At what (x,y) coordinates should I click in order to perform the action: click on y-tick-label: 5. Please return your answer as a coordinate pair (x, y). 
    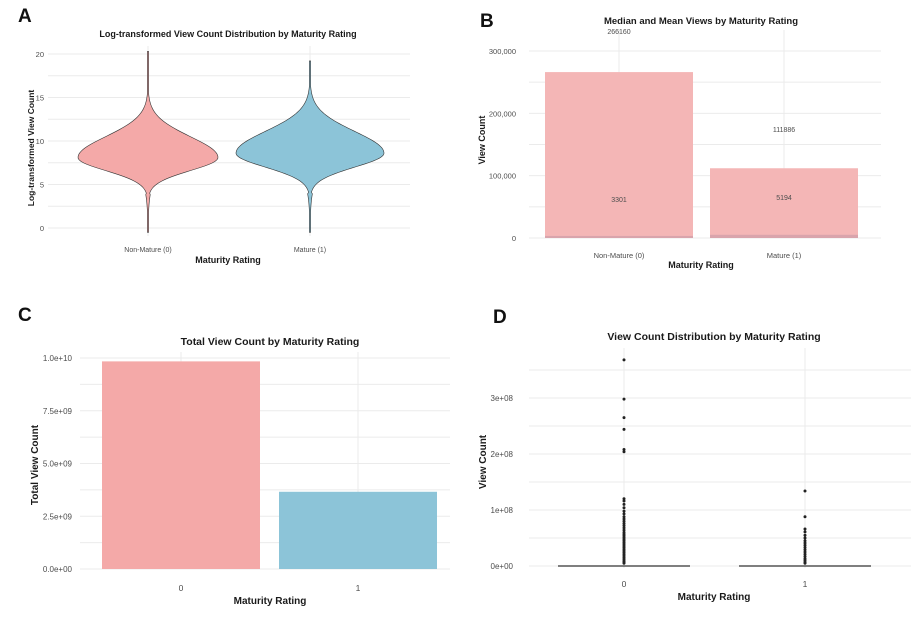
    Looking at the image, I should click on (42, 185).